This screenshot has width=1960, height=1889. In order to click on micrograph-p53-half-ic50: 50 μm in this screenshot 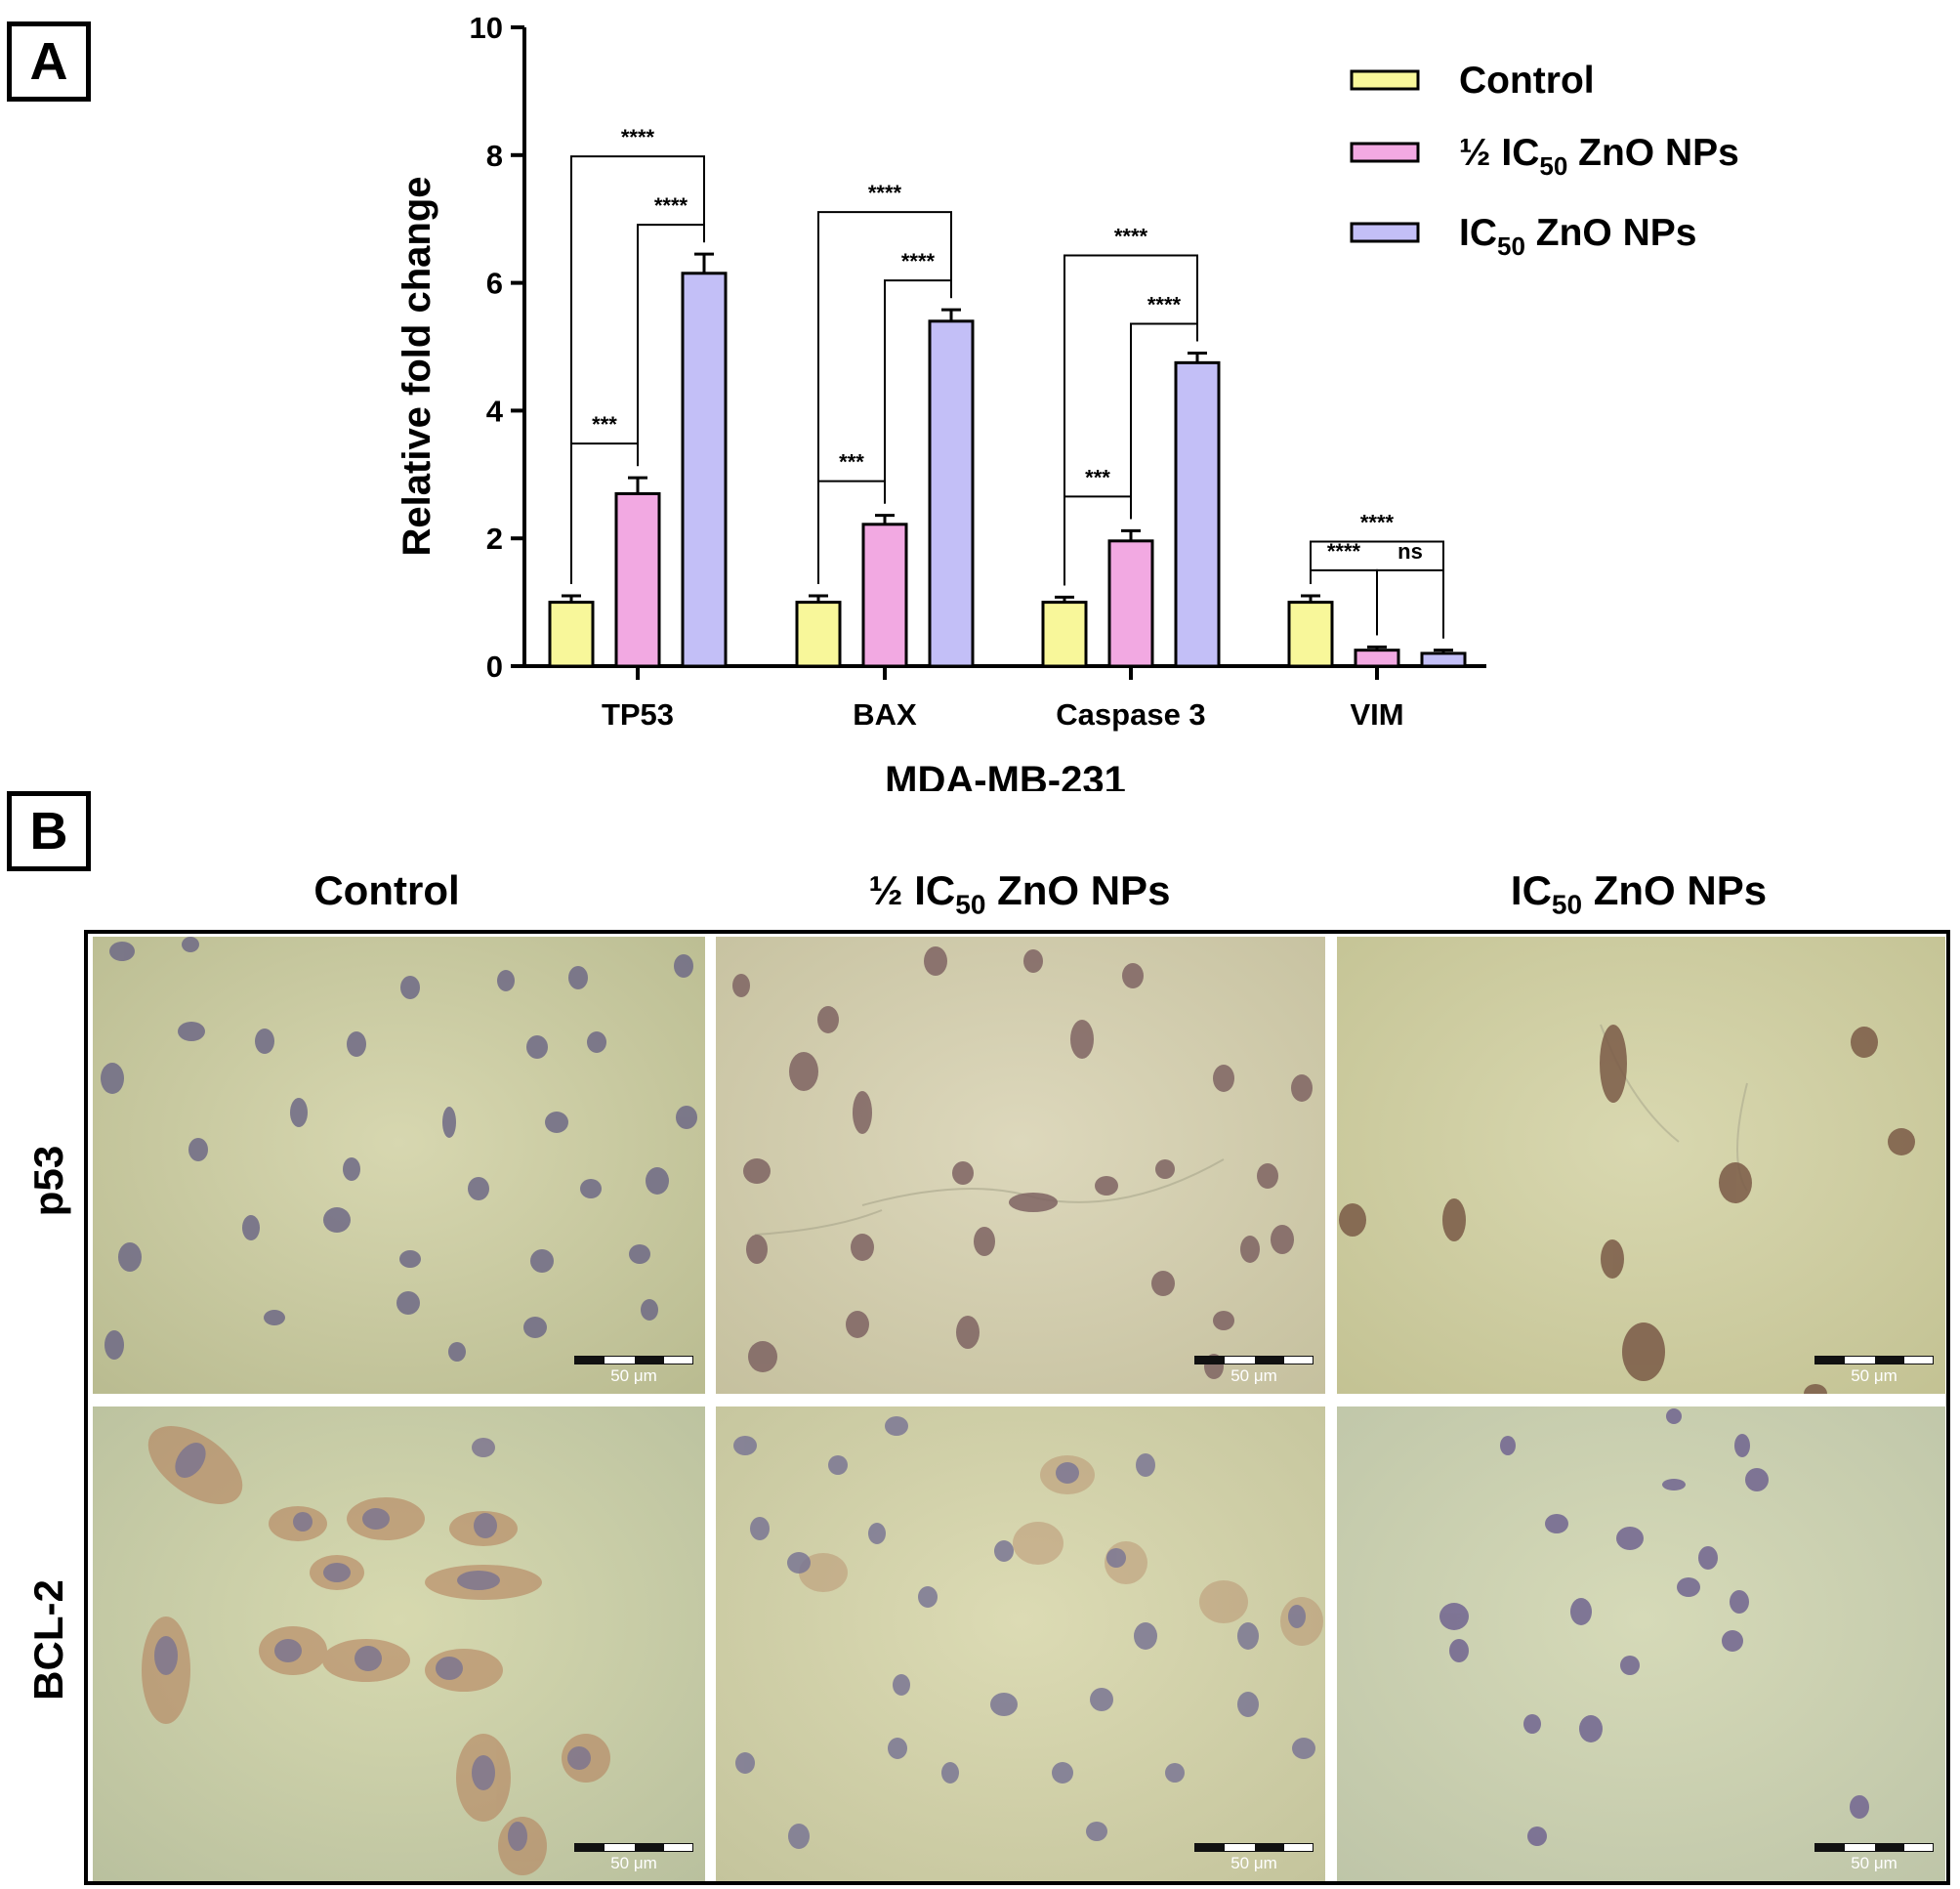, I will do `click(1021, 1165)`.